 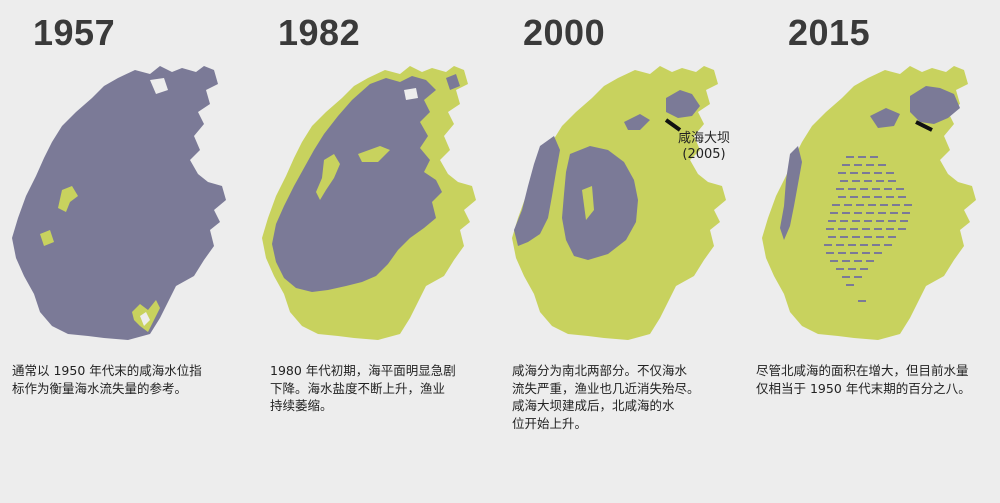 I want to click on dam-year: (2005), so click(x=704, y=154).